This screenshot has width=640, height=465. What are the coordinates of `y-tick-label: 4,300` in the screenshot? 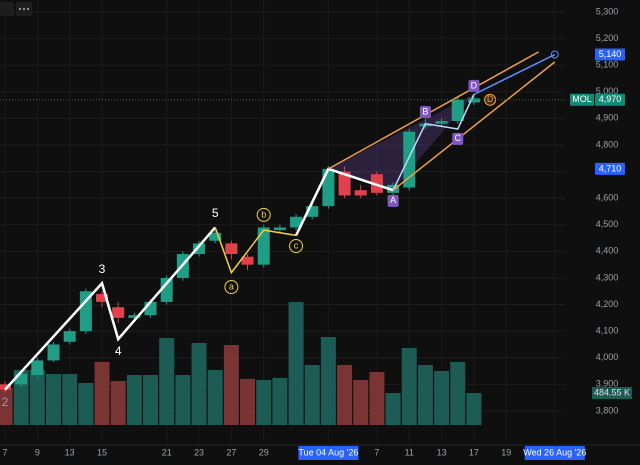 It's located at (607, 277).